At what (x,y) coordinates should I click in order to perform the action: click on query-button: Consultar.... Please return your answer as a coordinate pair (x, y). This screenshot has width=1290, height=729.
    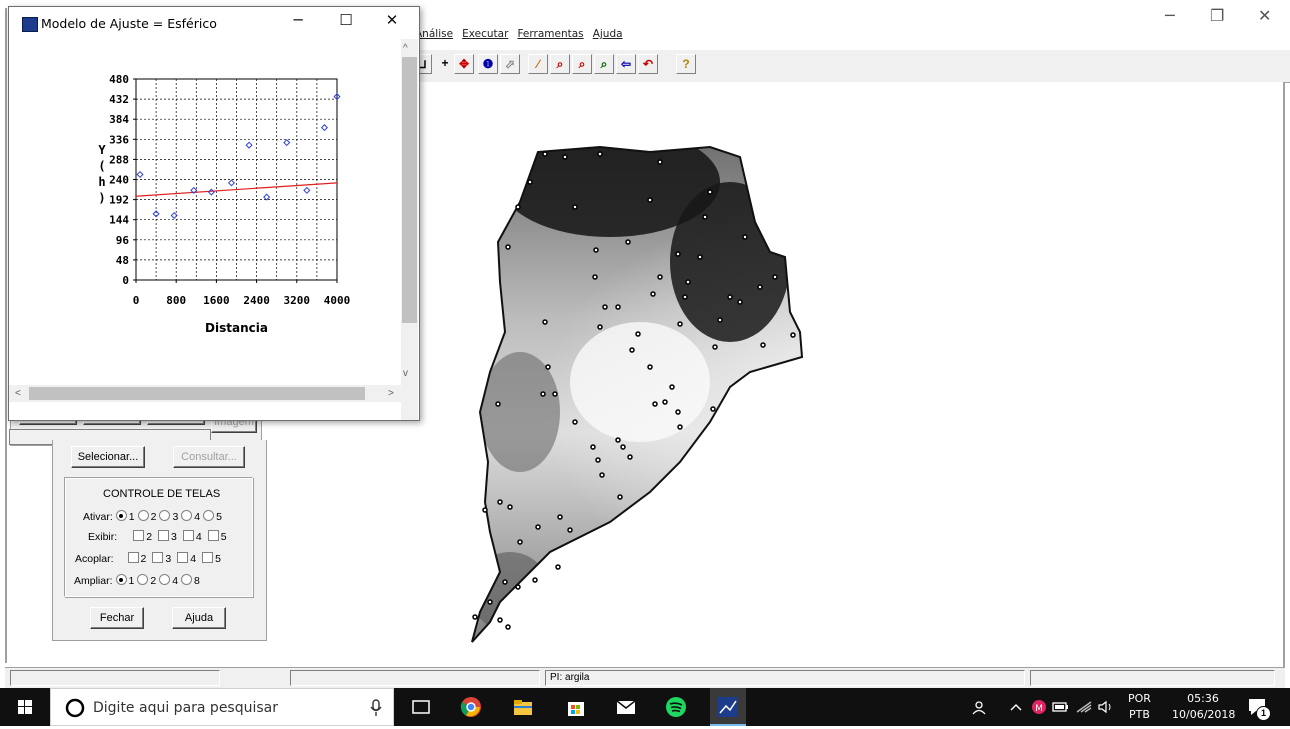
    Looking at the image, I should click on (209, 457).